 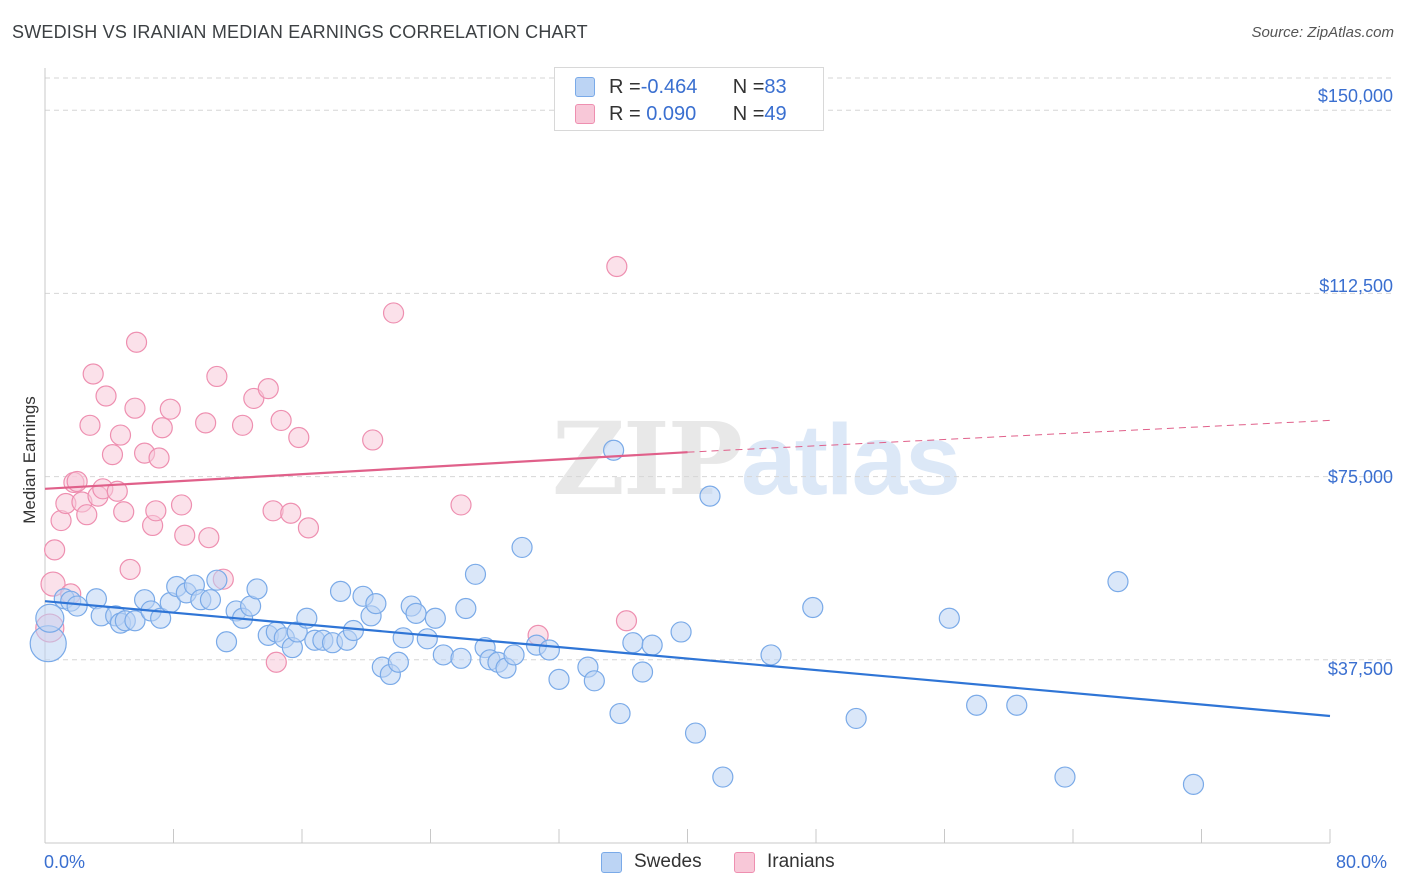 What do you see at coordinates (65, 862) in the screenshot?
I see `x-tick-label-min: 0.0%` at bounding box center [65, 862].